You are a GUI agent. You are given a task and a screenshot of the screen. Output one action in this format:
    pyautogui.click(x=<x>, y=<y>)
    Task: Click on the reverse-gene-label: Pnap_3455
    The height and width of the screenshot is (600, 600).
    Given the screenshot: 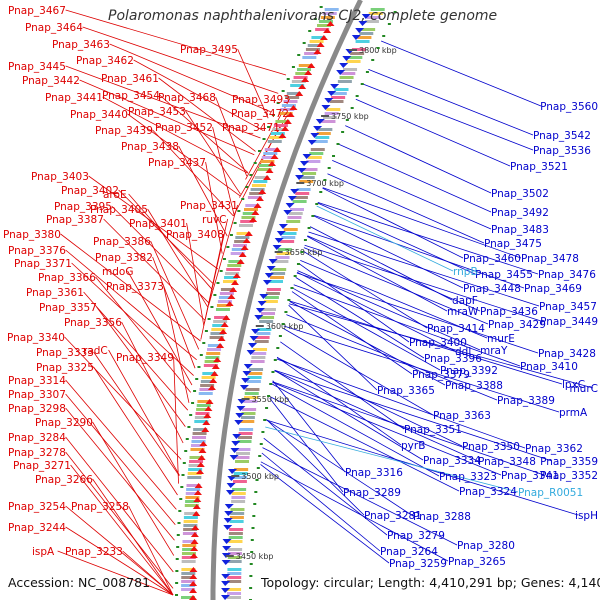 What is the action you would take?
    pyautogui.click(x=504, y=275)
    